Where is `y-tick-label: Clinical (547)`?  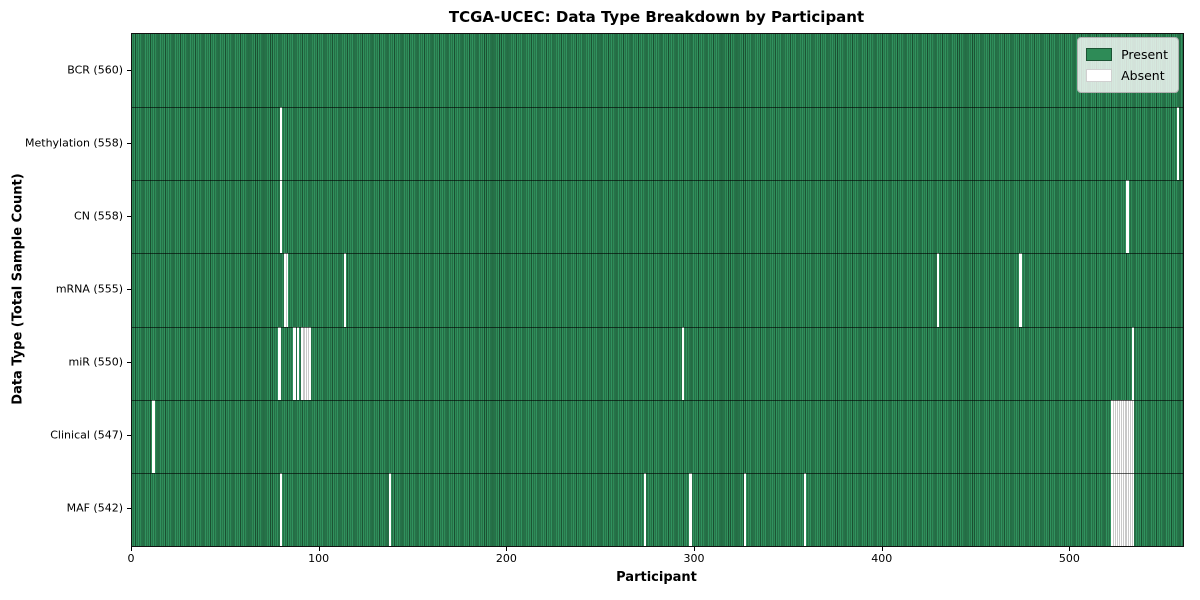
y-tick-label: Clinical (547) is located at coordinates (86, 435).